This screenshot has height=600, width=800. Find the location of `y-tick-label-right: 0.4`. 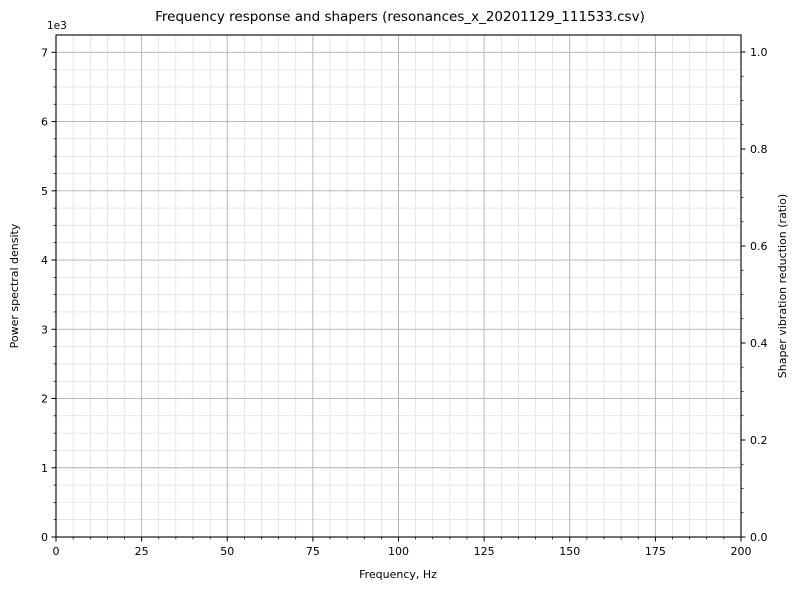

y-tick-label-right: 0.4 is located at coordinates (759, 343).